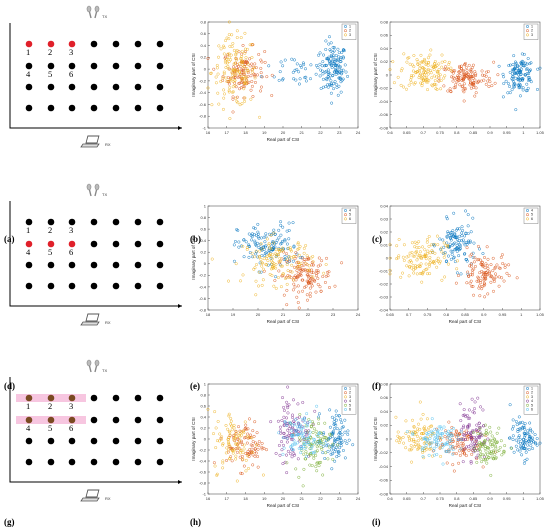 The width and height of the screenshot is (550, 532). I want to click on laptop-keyboard, so click(90, 499).